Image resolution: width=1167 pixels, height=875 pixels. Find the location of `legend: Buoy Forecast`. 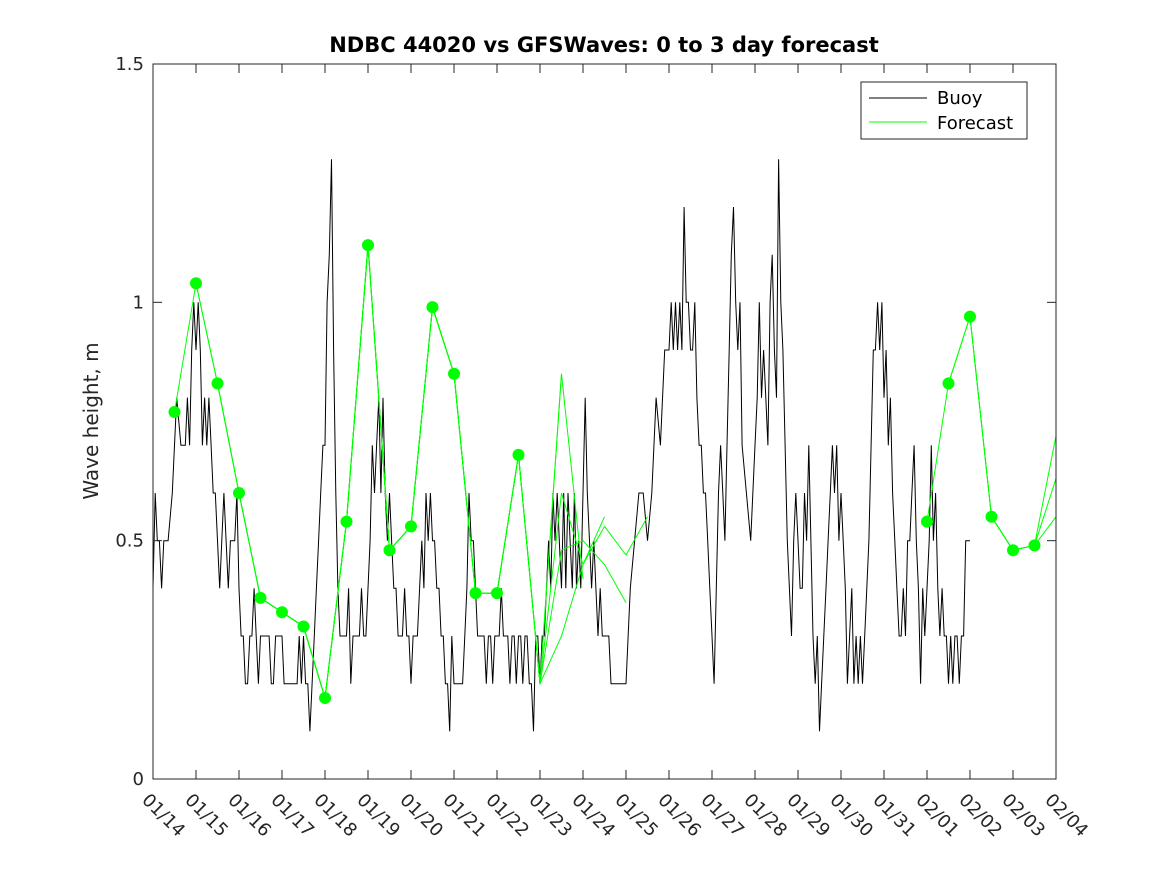

legend: Buoy Forecast is located at coordinates (944, 110).